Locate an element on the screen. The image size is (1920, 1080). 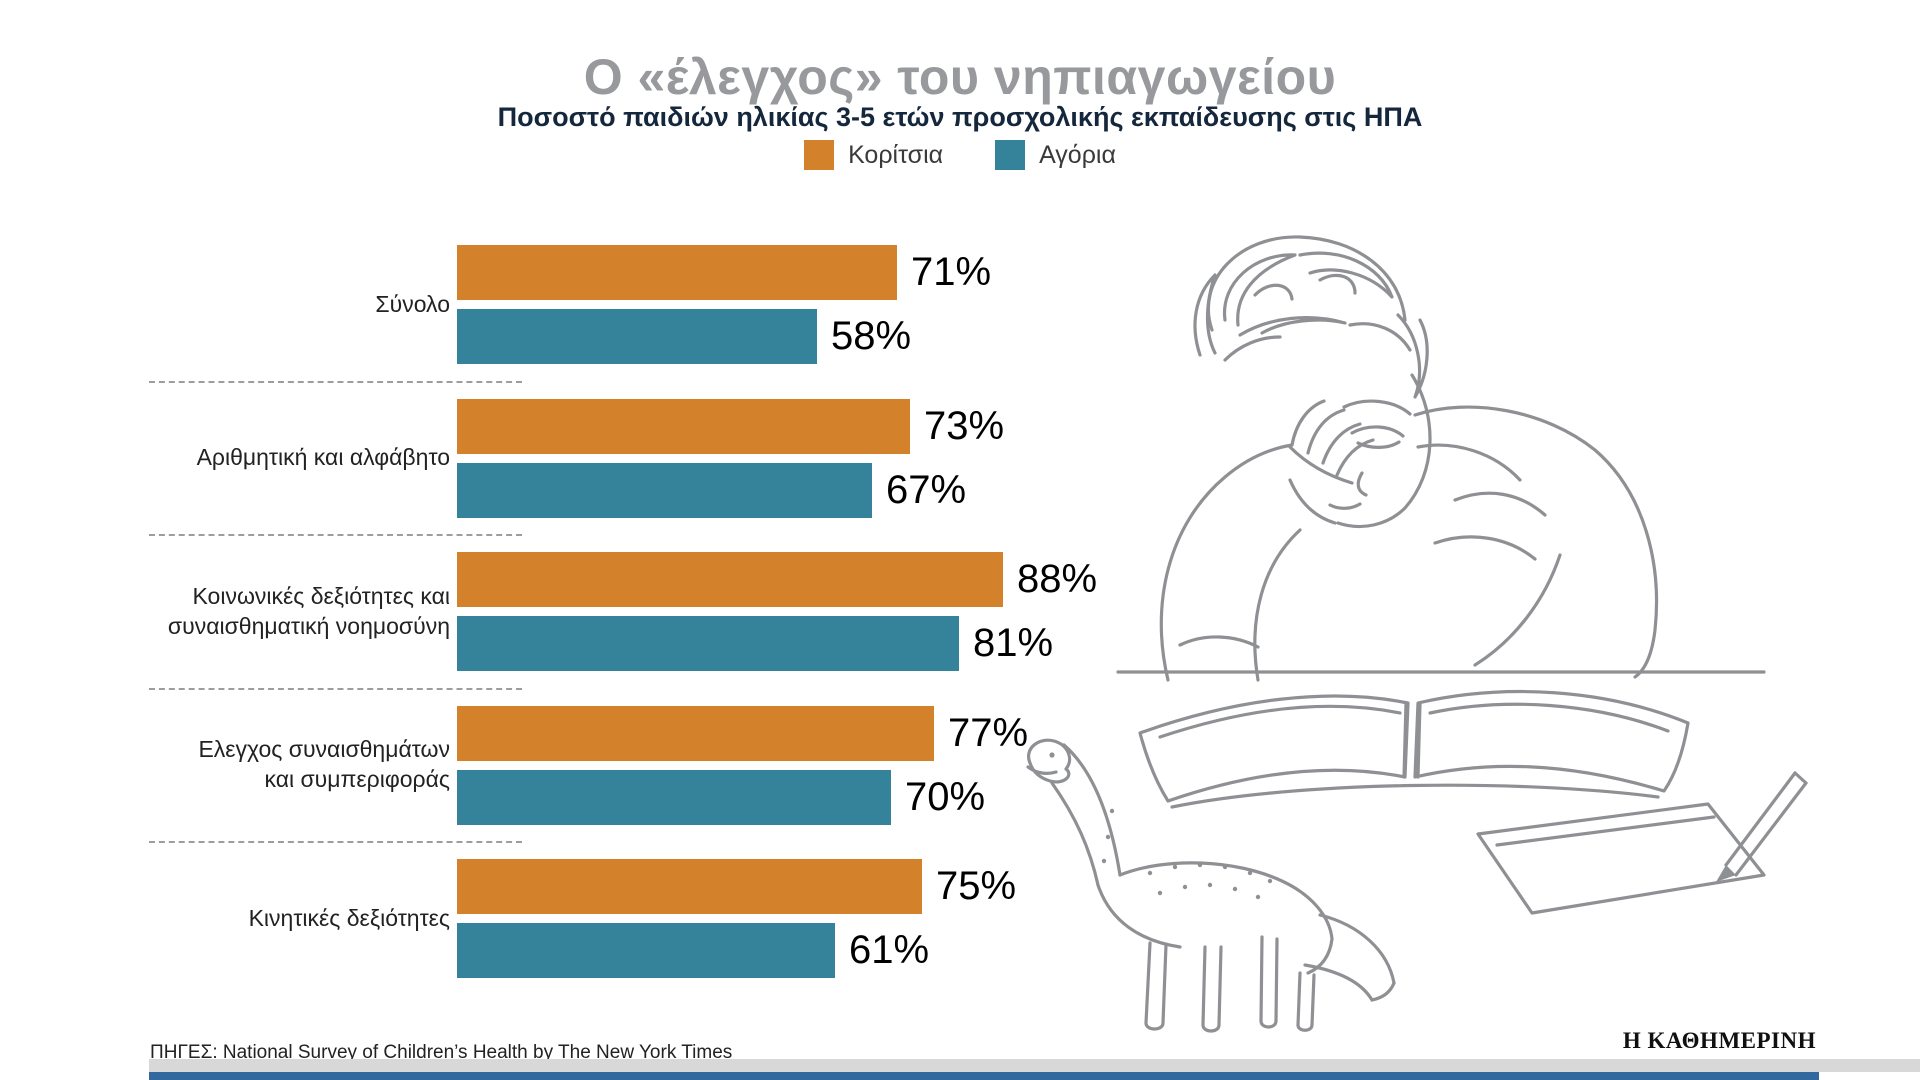
legend-item: Αγόρια is located at coordinates (1055, 155).